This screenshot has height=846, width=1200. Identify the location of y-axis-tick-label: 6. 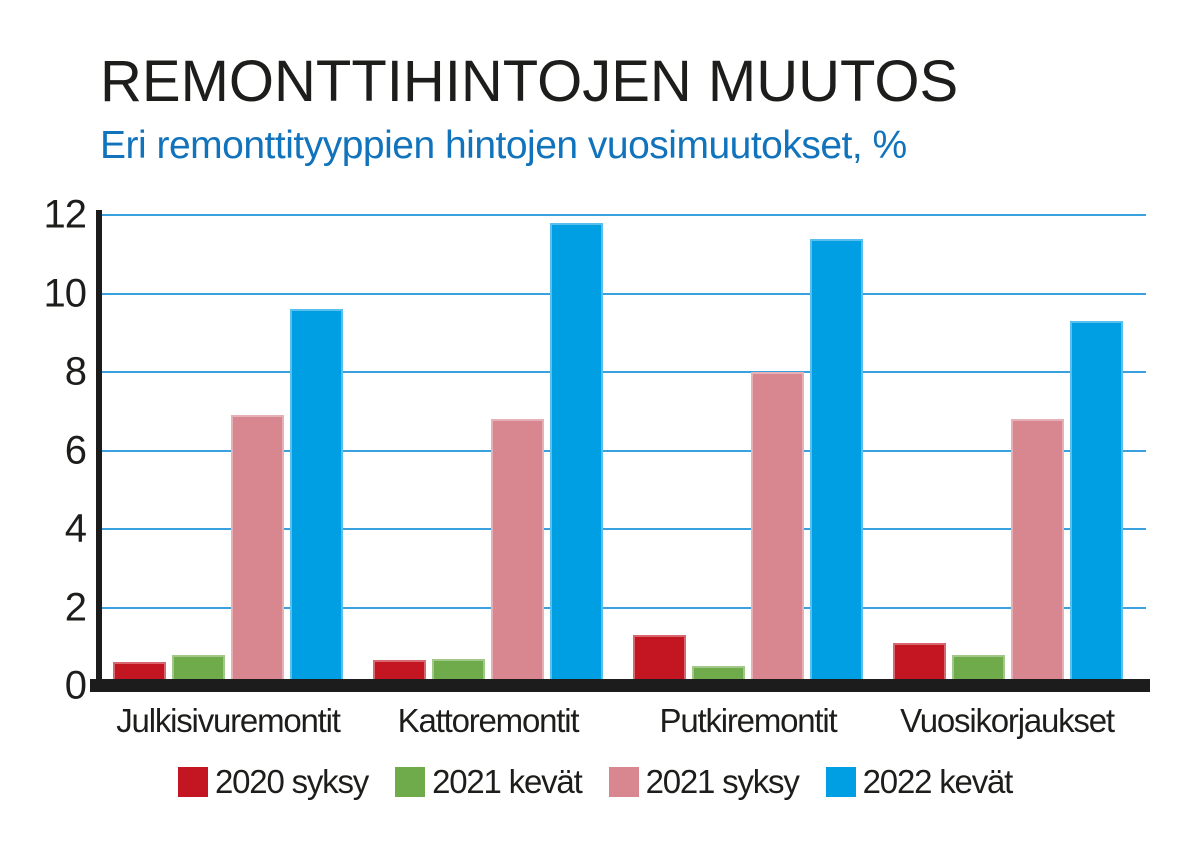
(75, 450).